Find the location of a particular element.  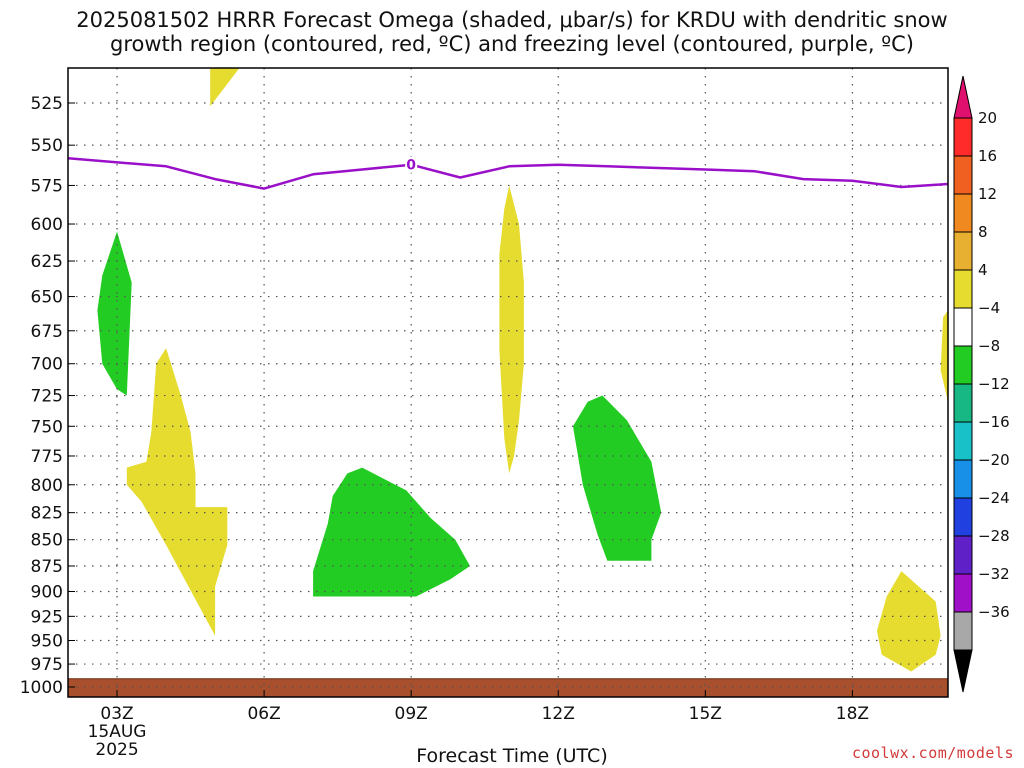

x-tick-label-06Z: 06Z is located at coordinates (263, 714).